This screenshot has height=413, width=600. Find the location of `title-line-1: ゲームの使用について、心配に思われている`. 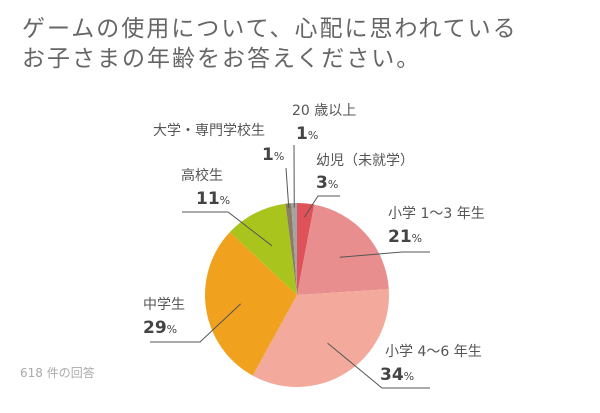

title-line-1: ゲームの使用について、心配に思われている is located at coordinates (270, 29).